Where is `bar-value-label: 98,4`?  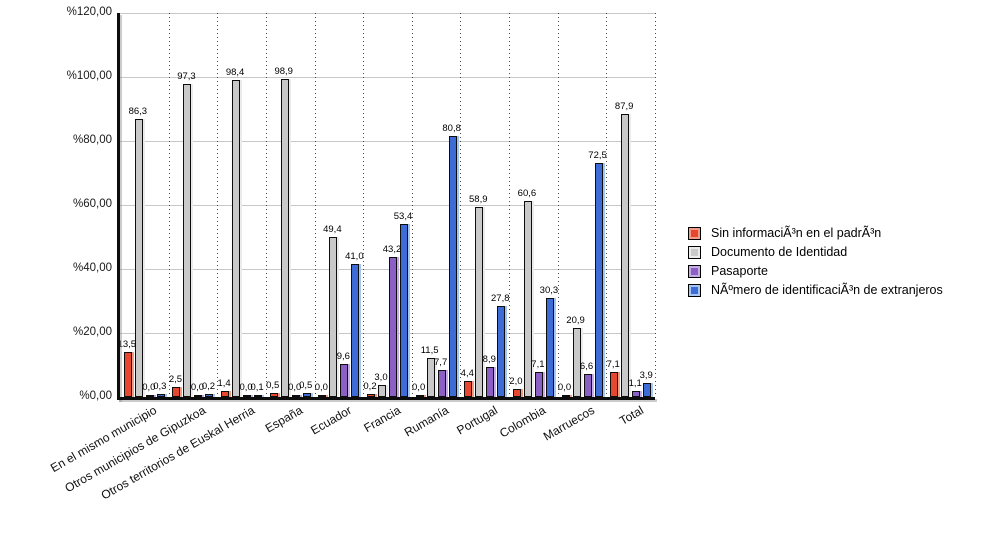
bar-value-label: 98,4 is located at coordinates (235, 72).